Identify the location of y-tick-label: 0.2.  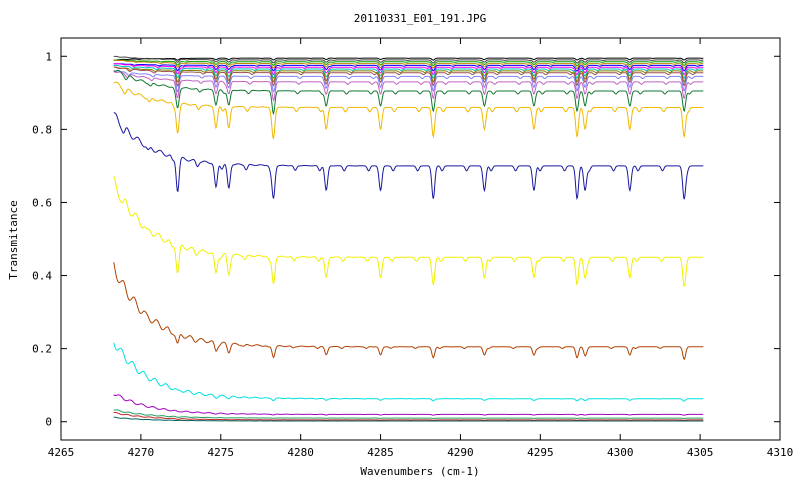
(42, 349).